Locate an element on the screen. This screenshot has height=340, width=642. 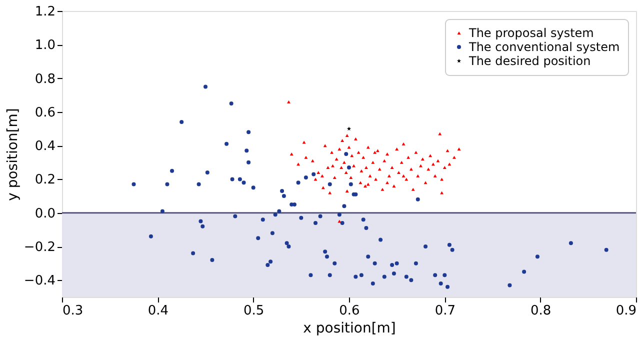
x-tick-label: 0.5 is located at coordinates (253, 311).